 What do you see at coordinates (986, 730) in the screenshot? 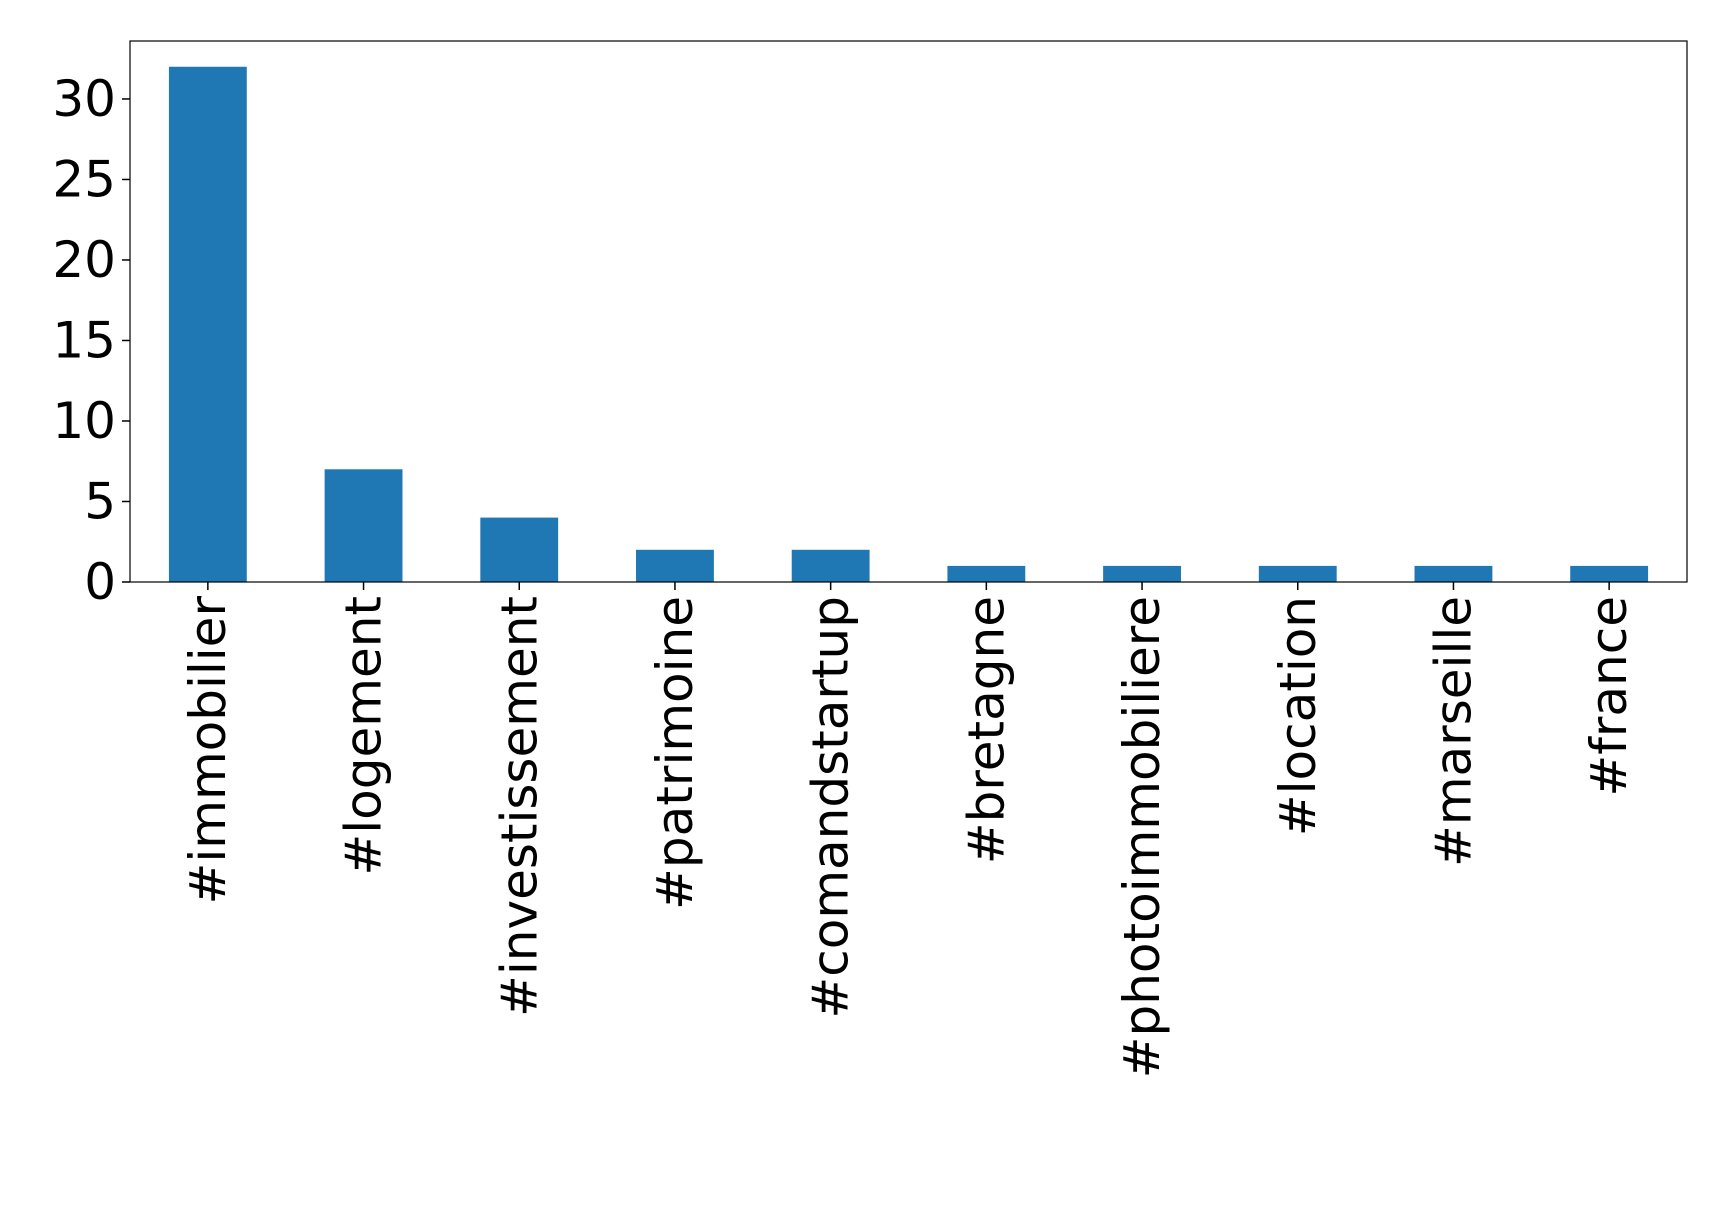
I see `x-tick-label: #bretagne` at bounding box center [986, 730].